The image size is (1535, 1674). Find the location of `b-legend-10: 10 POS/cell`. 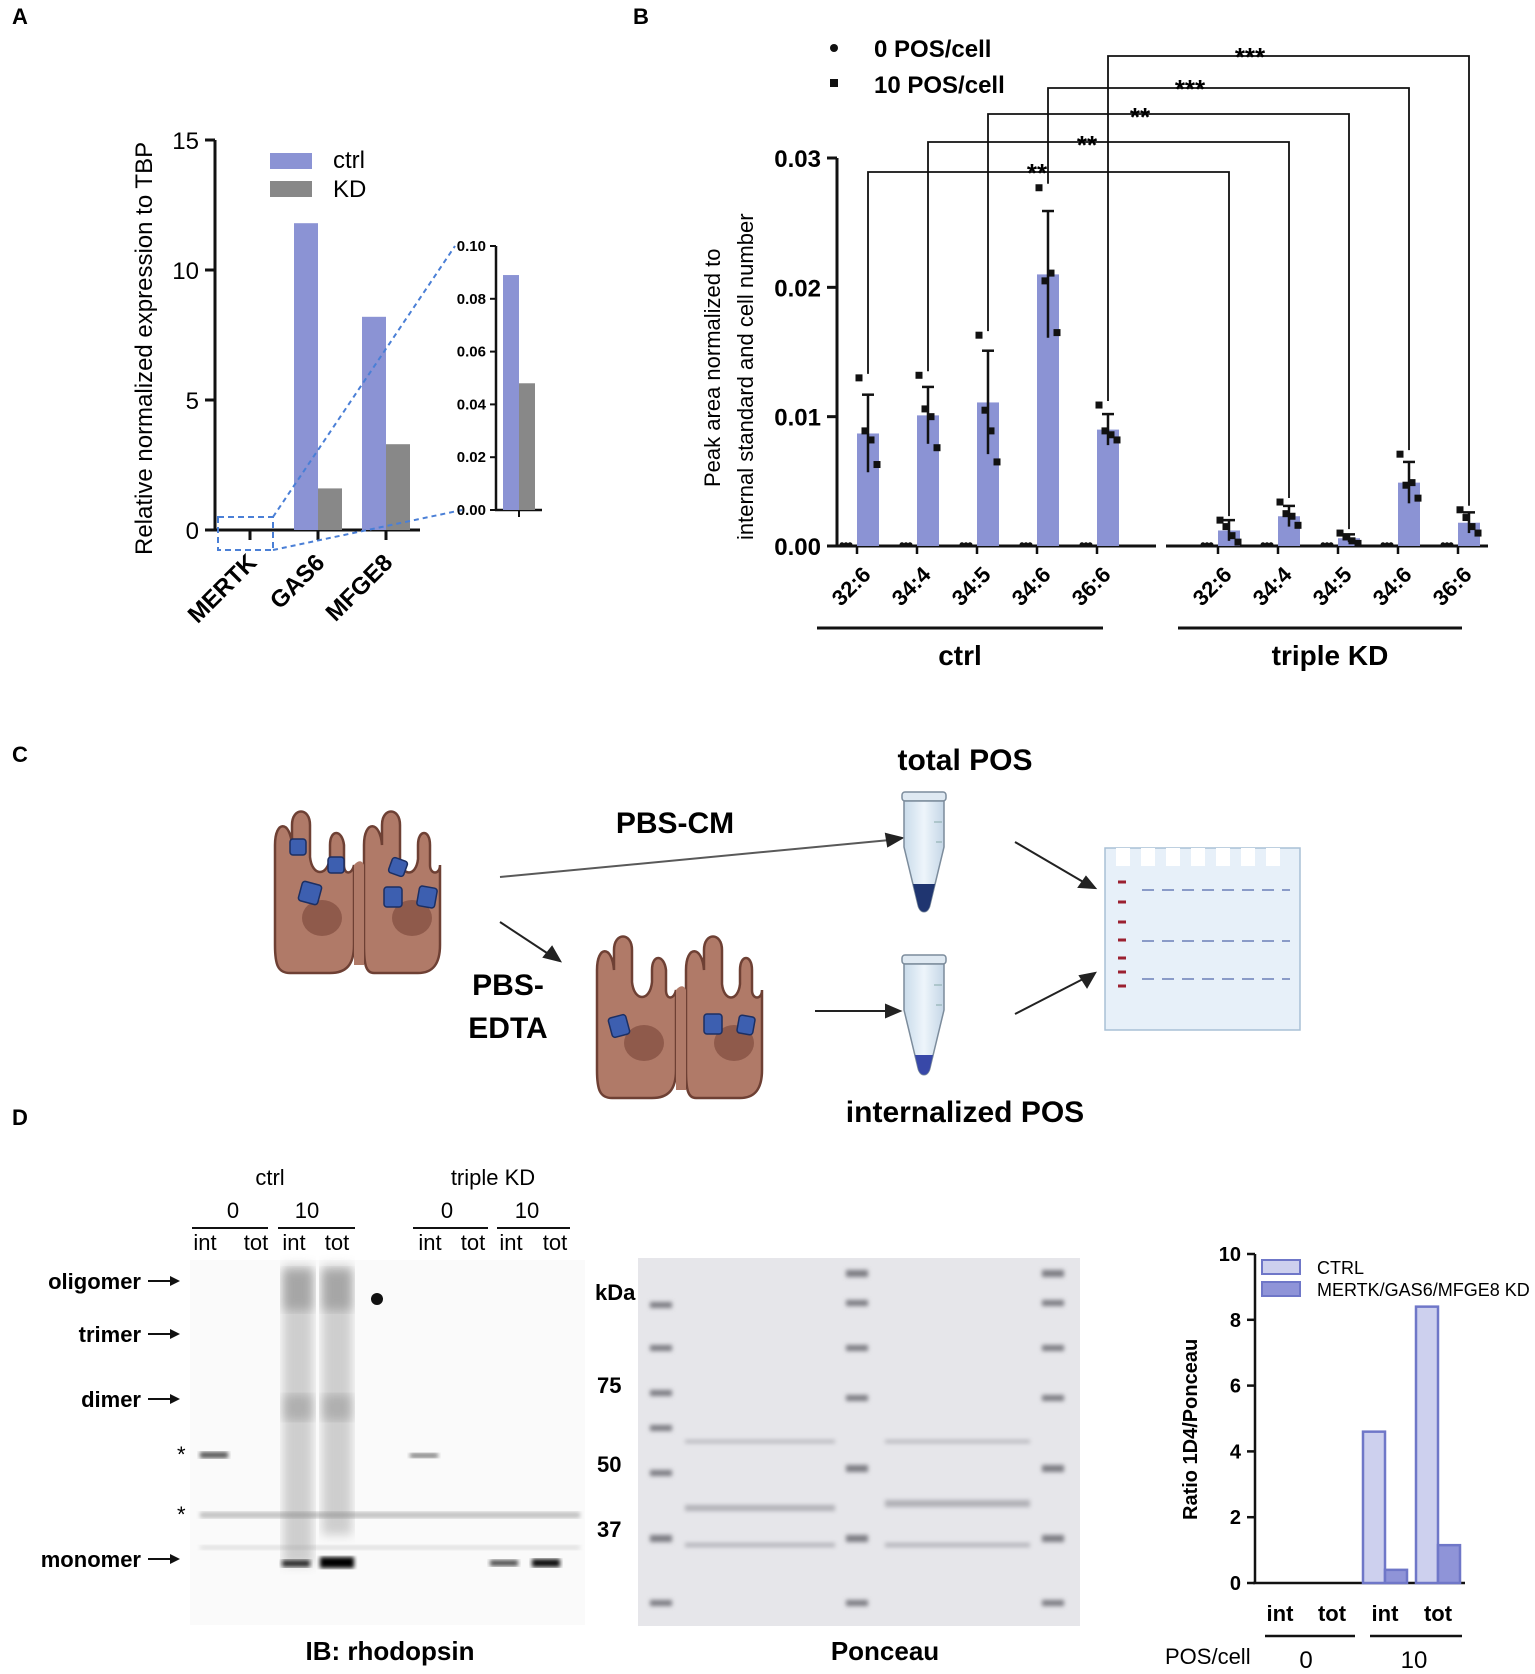

b-legend-10: 10 POS/cell is located at coordinates (939, 85).